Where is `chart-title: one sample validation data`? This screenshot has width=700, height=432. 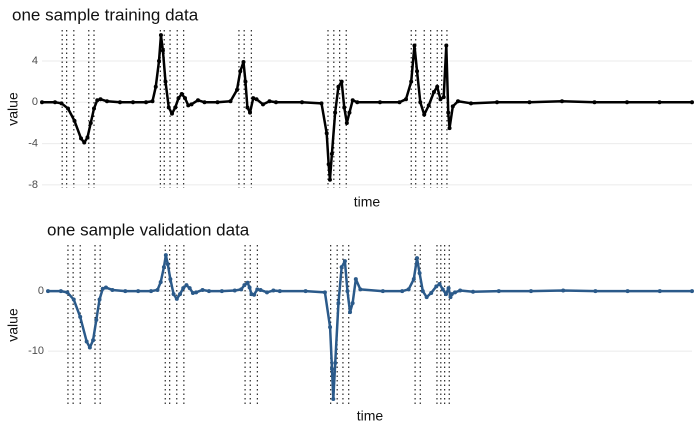 chart-title: one sample validation data is located at coordinates (148, 229).